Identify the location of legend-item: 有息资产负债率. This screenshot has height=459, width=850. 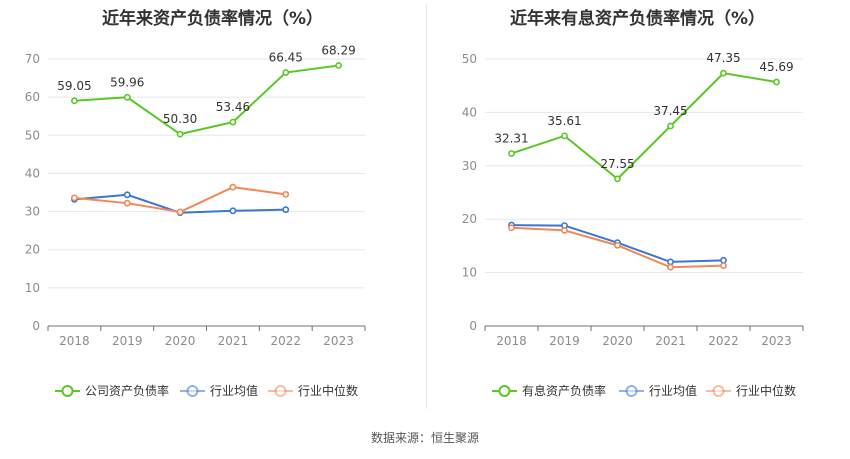
(549, 390).